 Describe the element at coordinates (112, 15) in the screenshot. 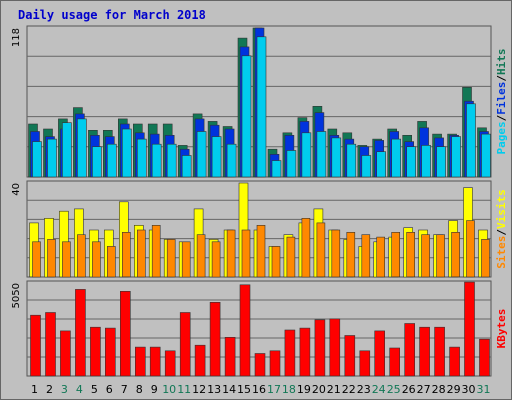

I see `chart-title: Daily usage for March 2018` at that location.